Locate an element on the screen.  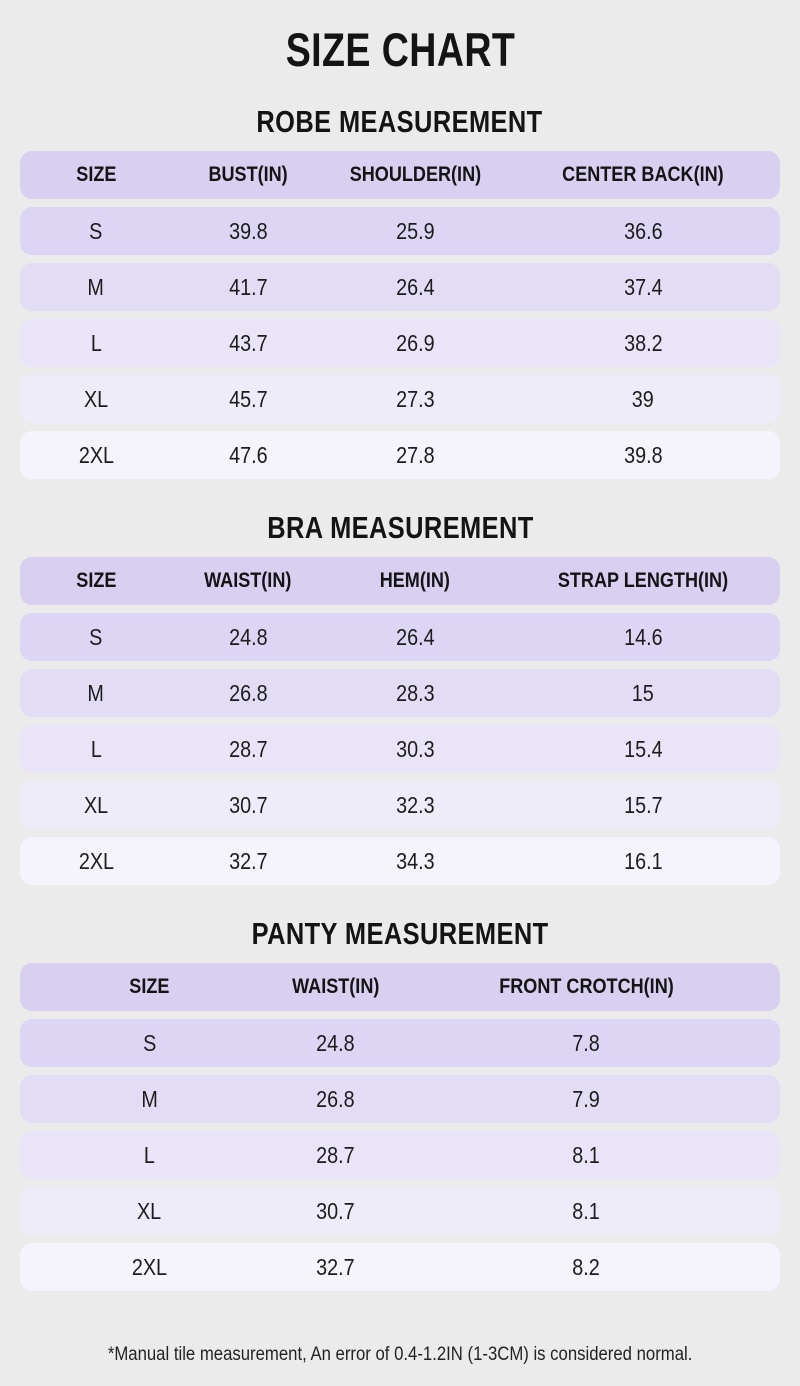
cell: 43.7 is located at coordinates (248, 343).